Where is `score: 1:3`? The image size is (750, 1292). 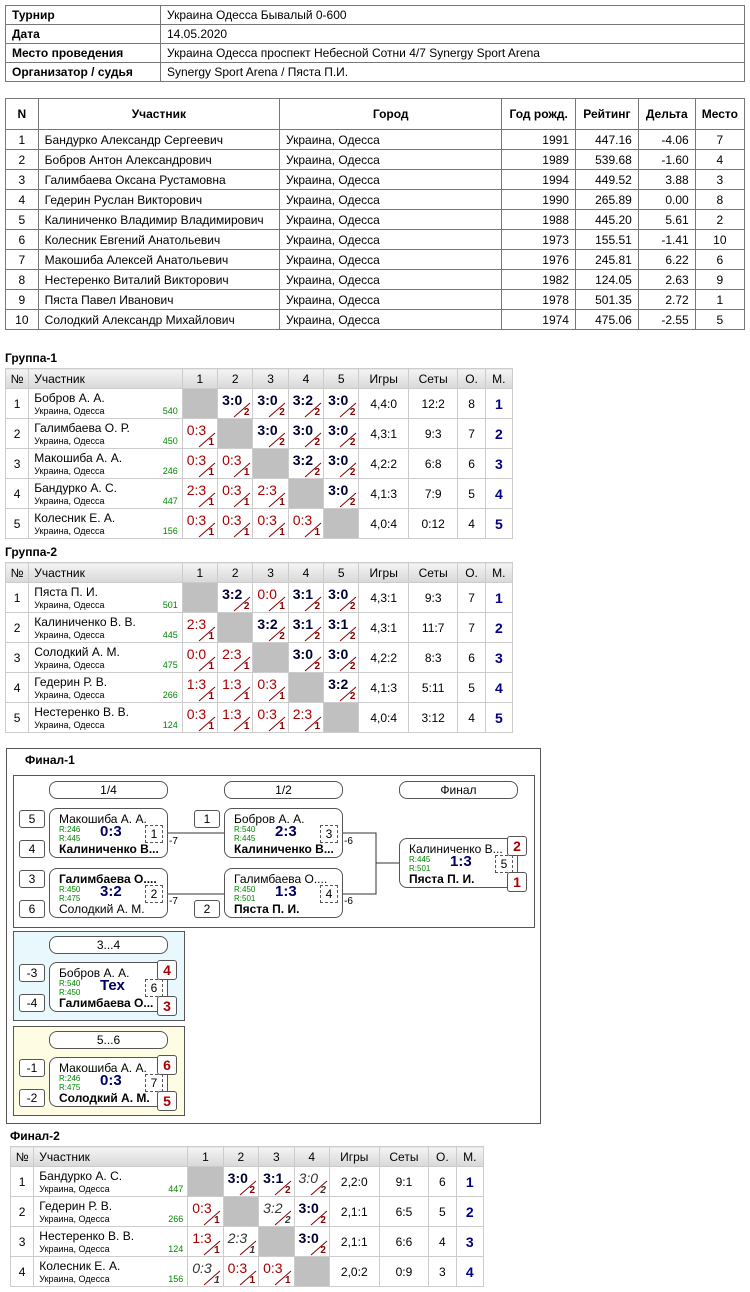 score: 1:3 is located at coordinates (196, 684).